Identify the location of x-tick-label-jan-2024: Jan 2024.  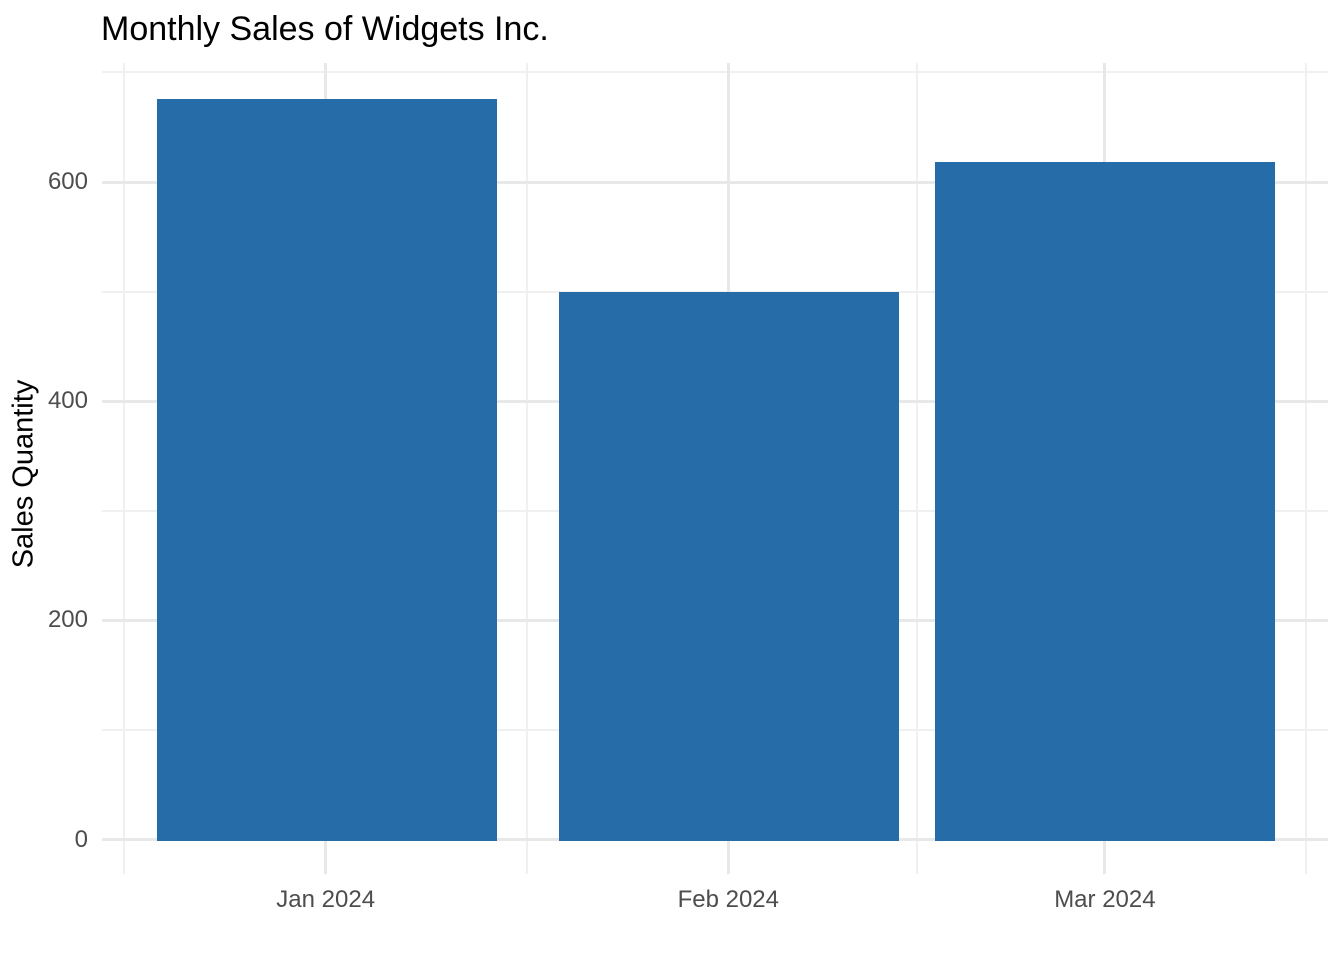
(326, 899).